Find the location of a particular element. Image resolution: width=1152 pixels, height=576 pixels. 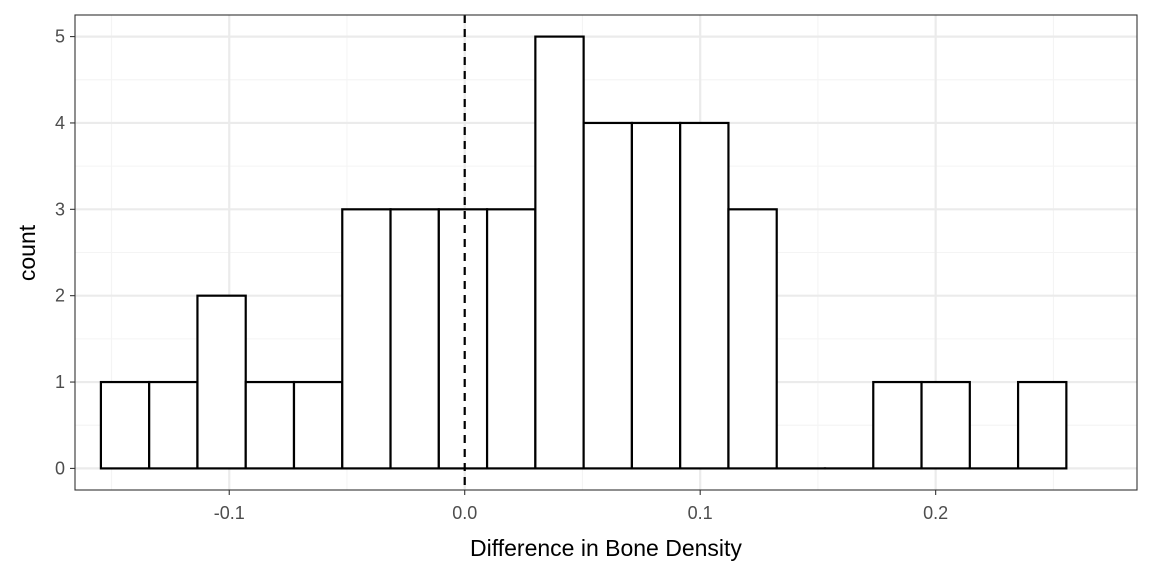

y-tick-label: 4 is located at coordinates (60, 123).